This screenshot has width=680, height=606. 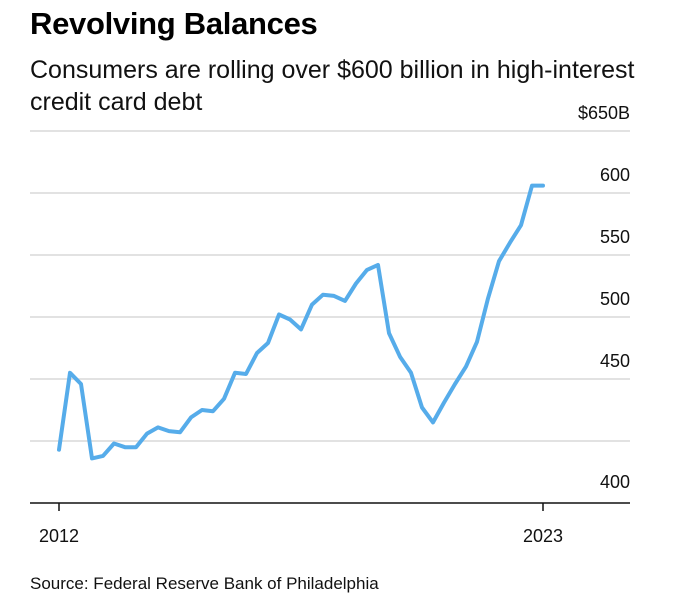 What do you see at coordinates (615, 361) in the screenshot?
I see `y-tick-label-450: 450` at bounding box center [615, 361].